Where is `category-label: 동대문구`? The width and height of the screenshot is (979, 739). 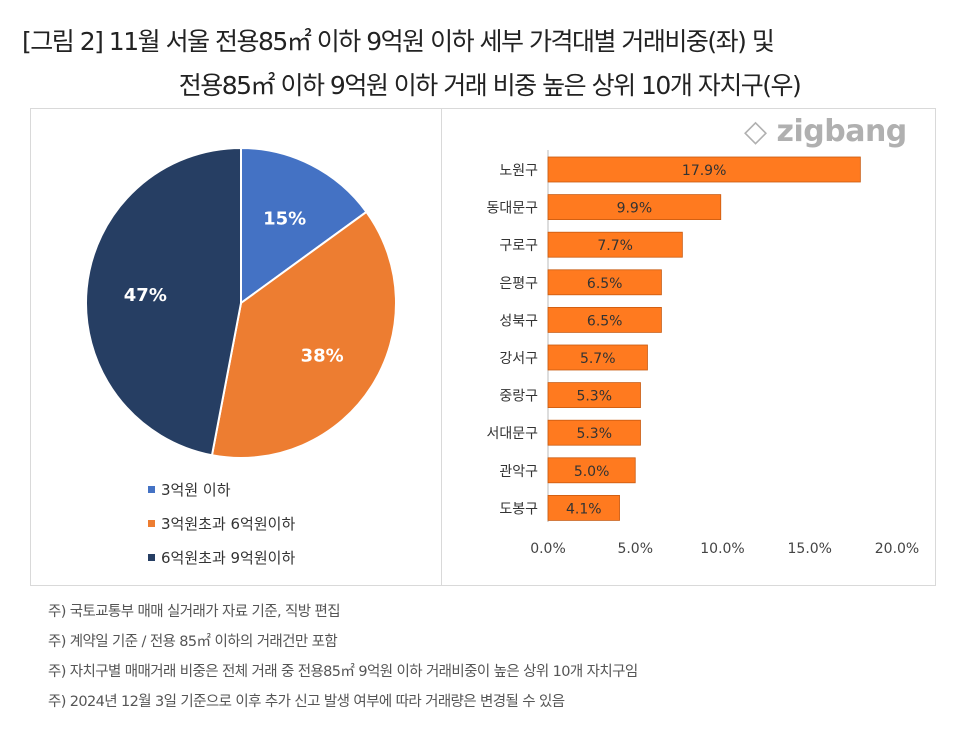
category-label: 동대문구 is located at coordinates (512, 209).